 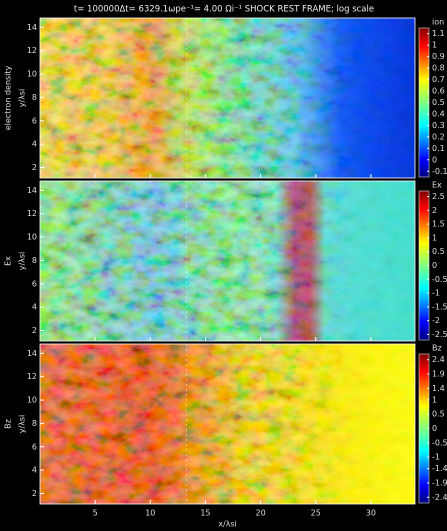 What do you see at coordinates (438, 196) in the screenshot?
I see `colorbar-tick-label: 2.5` at bounding box center [438, 196].